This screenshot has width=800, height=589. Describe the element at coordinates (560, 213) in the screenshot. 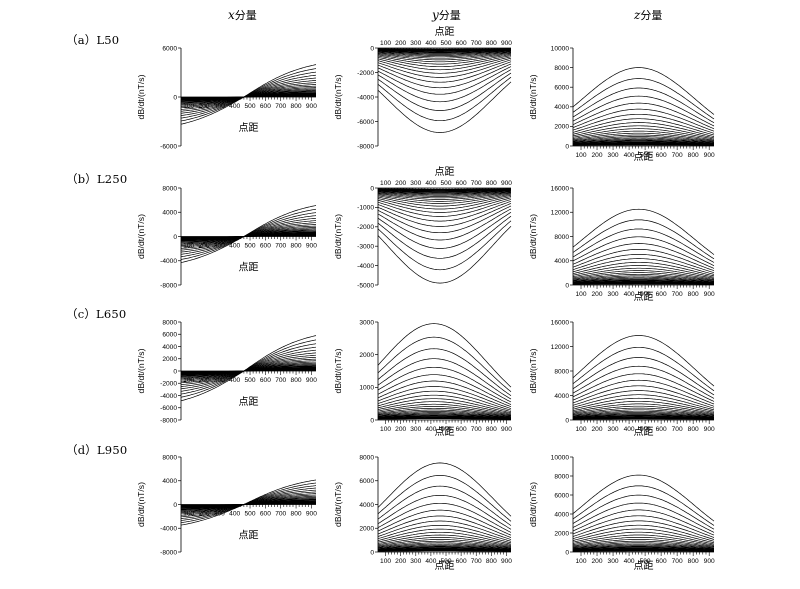

I see `y-tick-label: 12000` at that location.